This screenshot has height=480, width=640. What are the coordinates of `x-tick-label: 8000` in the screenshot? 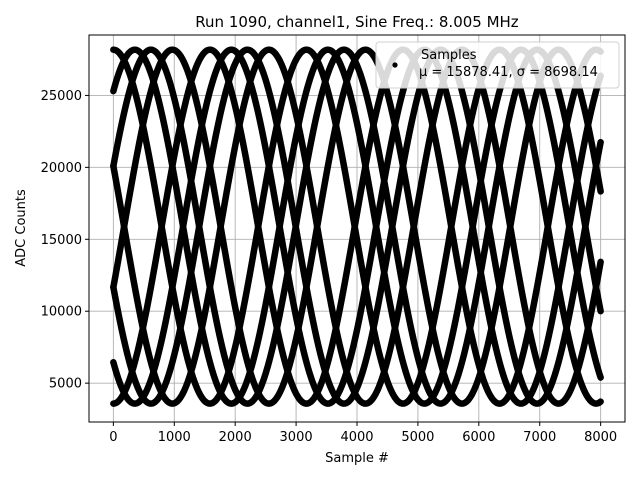 It's located at (600, 437).